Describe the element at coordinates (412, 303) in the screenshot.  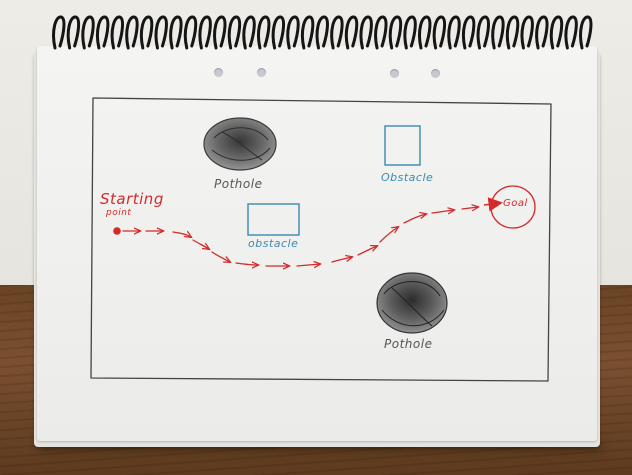
I see `pothole-bottom-icon` at that location.